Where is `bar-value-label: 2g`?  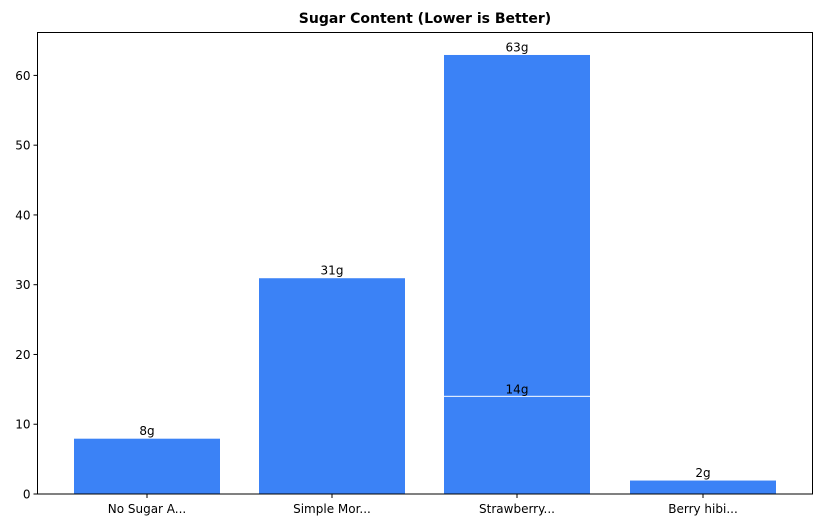 bar-value-label: 2g is located at coordinates (702, 473).